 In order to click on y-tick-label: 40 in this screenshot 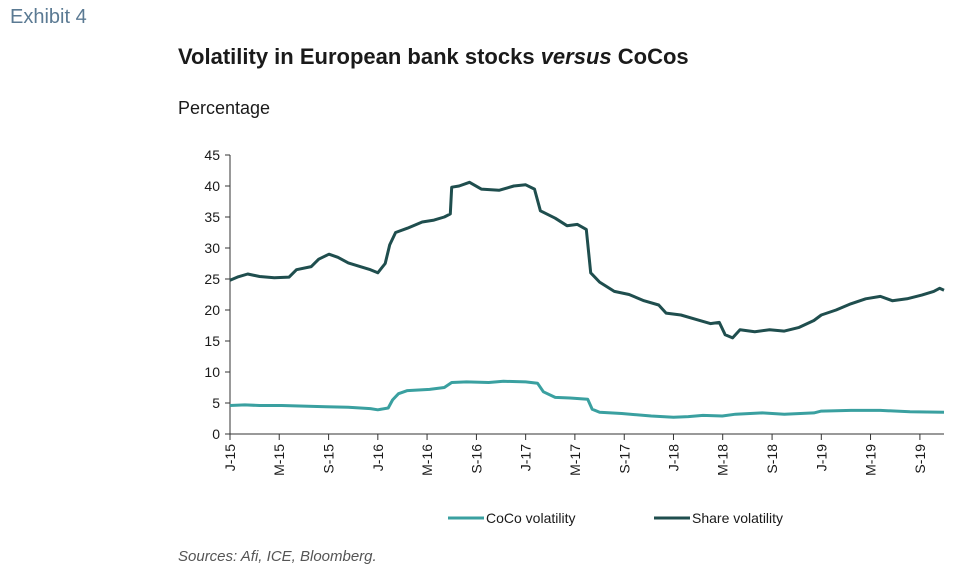, I will do `click(212, 186)`.